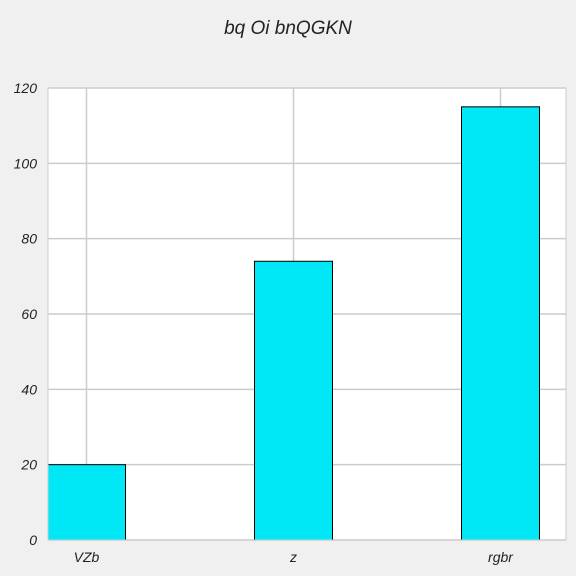 The width and height of the screenshot is (576, 576). I want to click on y-tick-label: 60, so click(29, 314).